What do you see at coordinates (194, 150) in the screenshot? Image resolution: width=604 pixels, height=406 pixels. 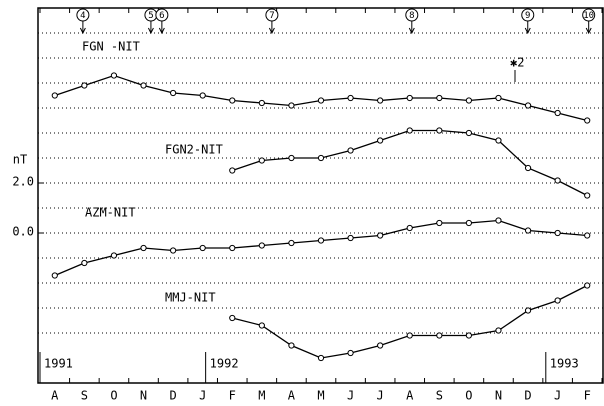 I see `series-label: FGN2-NIT` at bounding box center [194, 150].